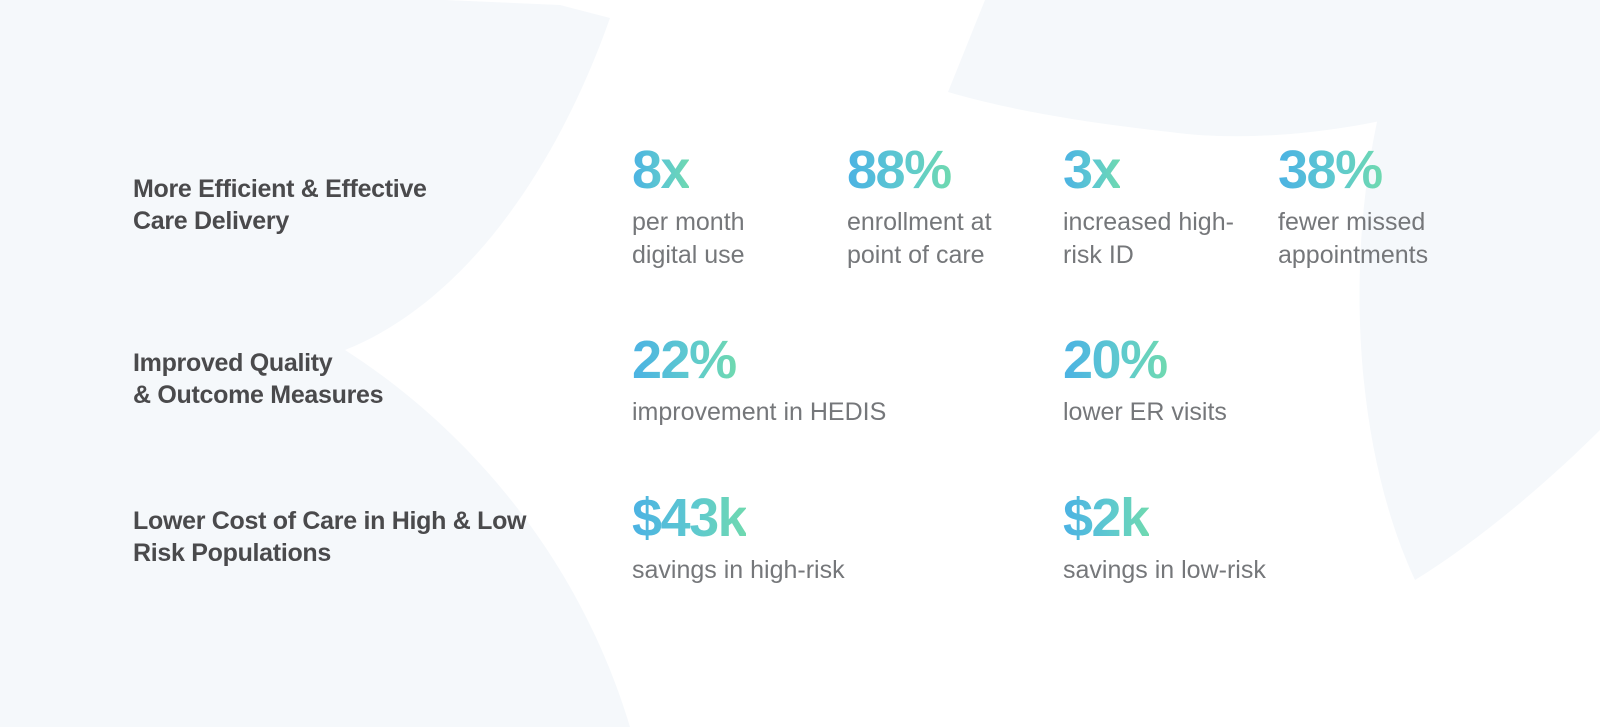  Describe the element at coordinates (258, 379) in the screenshot. I see `row-title-quality-outcomes: Improved Quality & Outcome Measures` at that location.